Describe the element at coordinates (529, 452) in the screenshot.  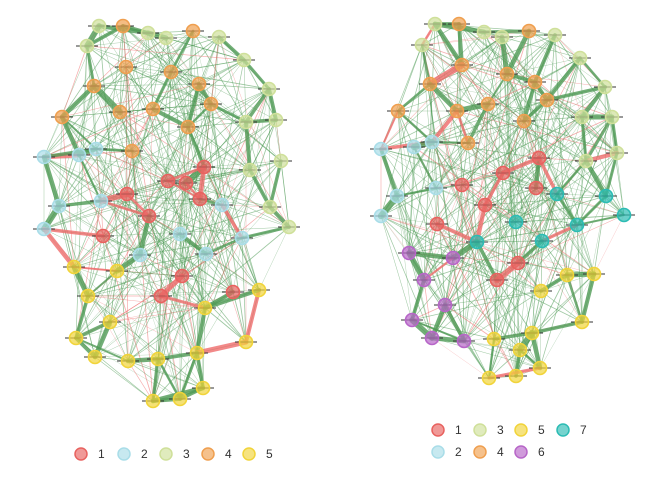
I see `legend-item: 6` at that location.